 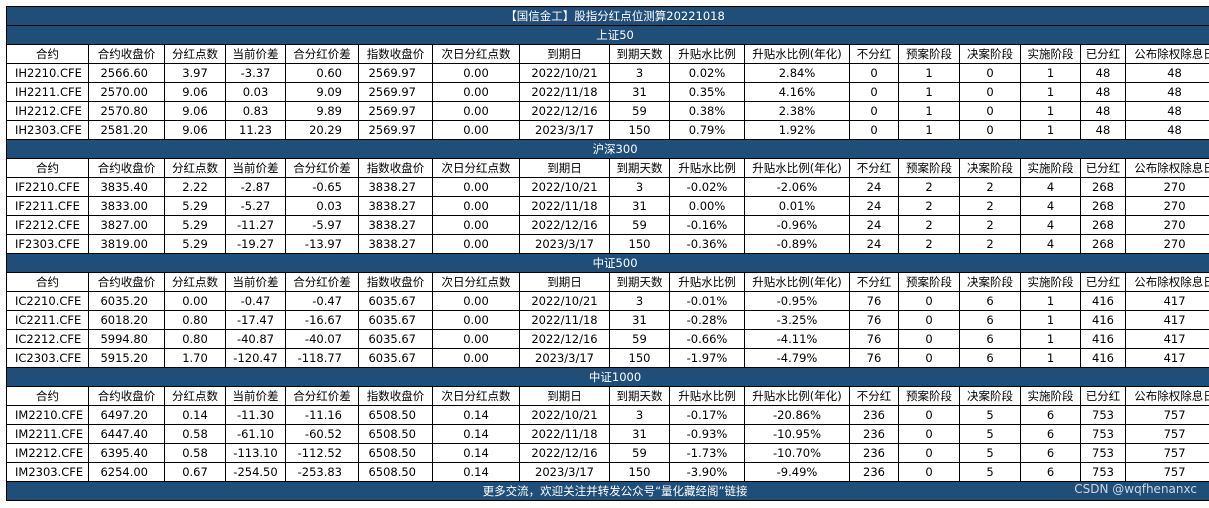 What do you see at coordinates (639, 244) in the screenshot?
I see `table-cell: 150` at bounding box center [639, 244].